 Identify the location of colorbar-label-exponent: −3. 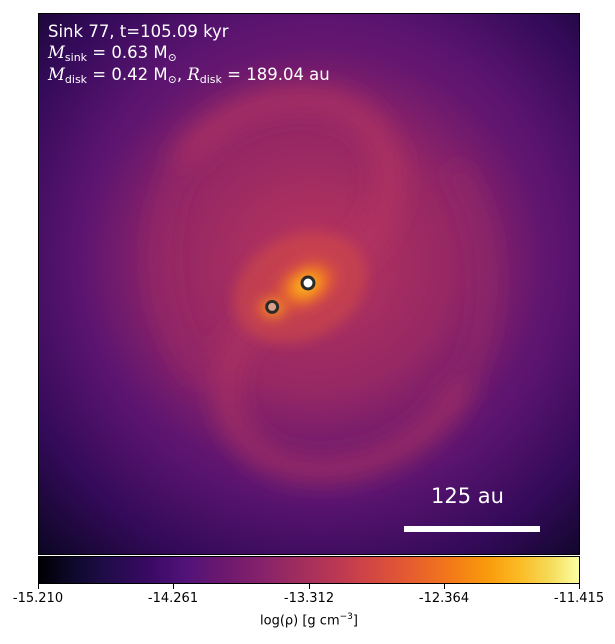
(346, 617).